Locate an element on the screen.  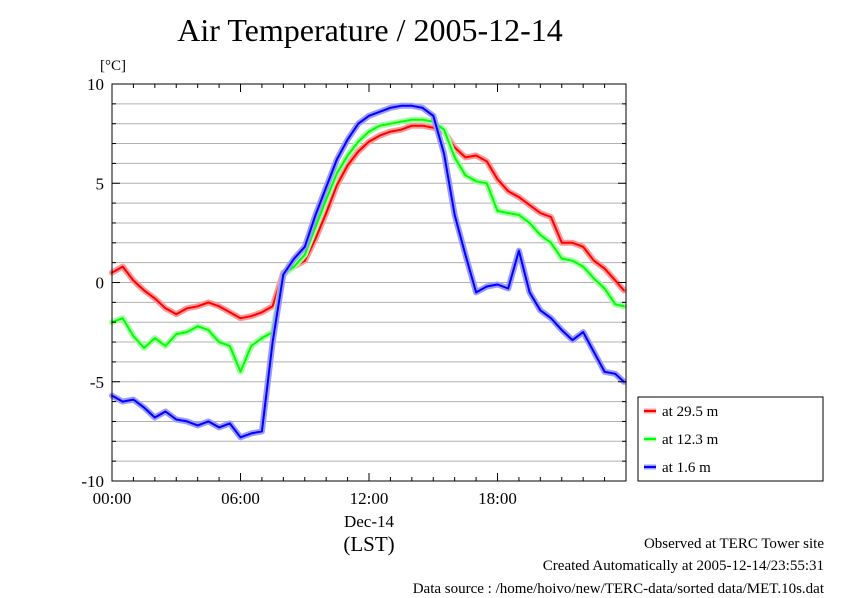
legend-label: at 12.3 m is located at coordinates (690, 440).